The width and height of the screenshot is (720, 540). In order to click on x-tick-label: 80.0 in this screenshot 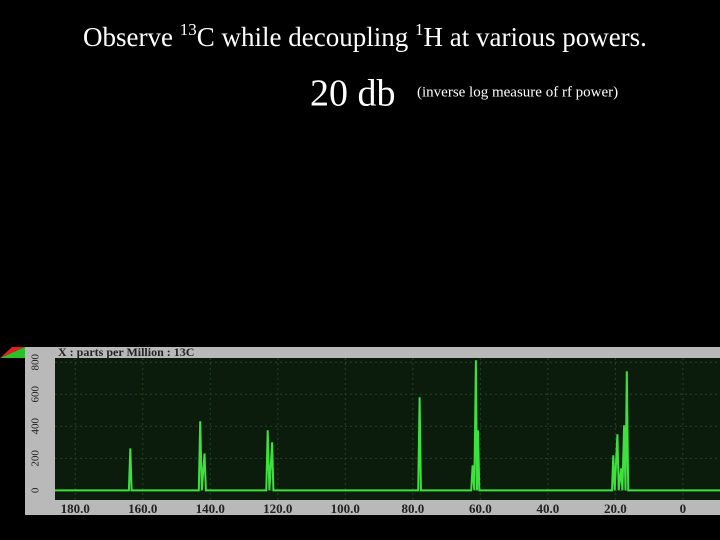, I will do `click(412, 508)`.